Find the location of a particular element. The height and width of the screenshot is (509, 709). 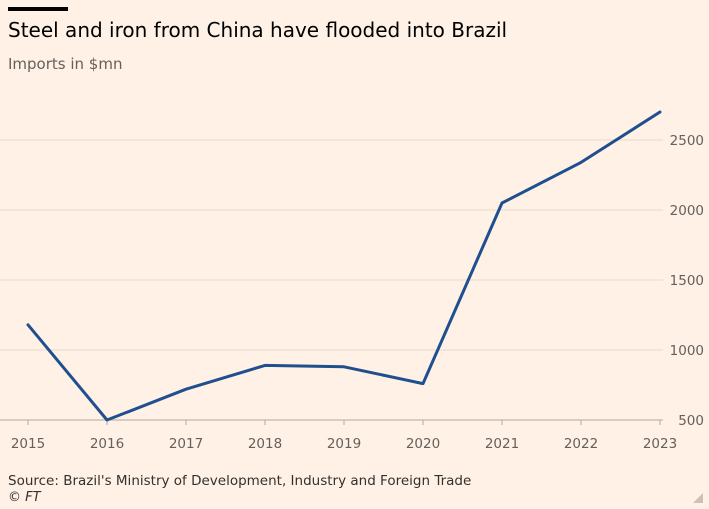

x-tick-label: 2023 is located at coordinates (660, 444).